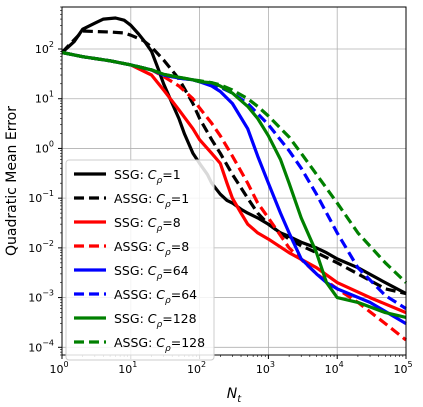 Image resolution: width=423 pixels, height=407 pixels. I want to click on y-tick-label: 10¹, so click(44, 98).